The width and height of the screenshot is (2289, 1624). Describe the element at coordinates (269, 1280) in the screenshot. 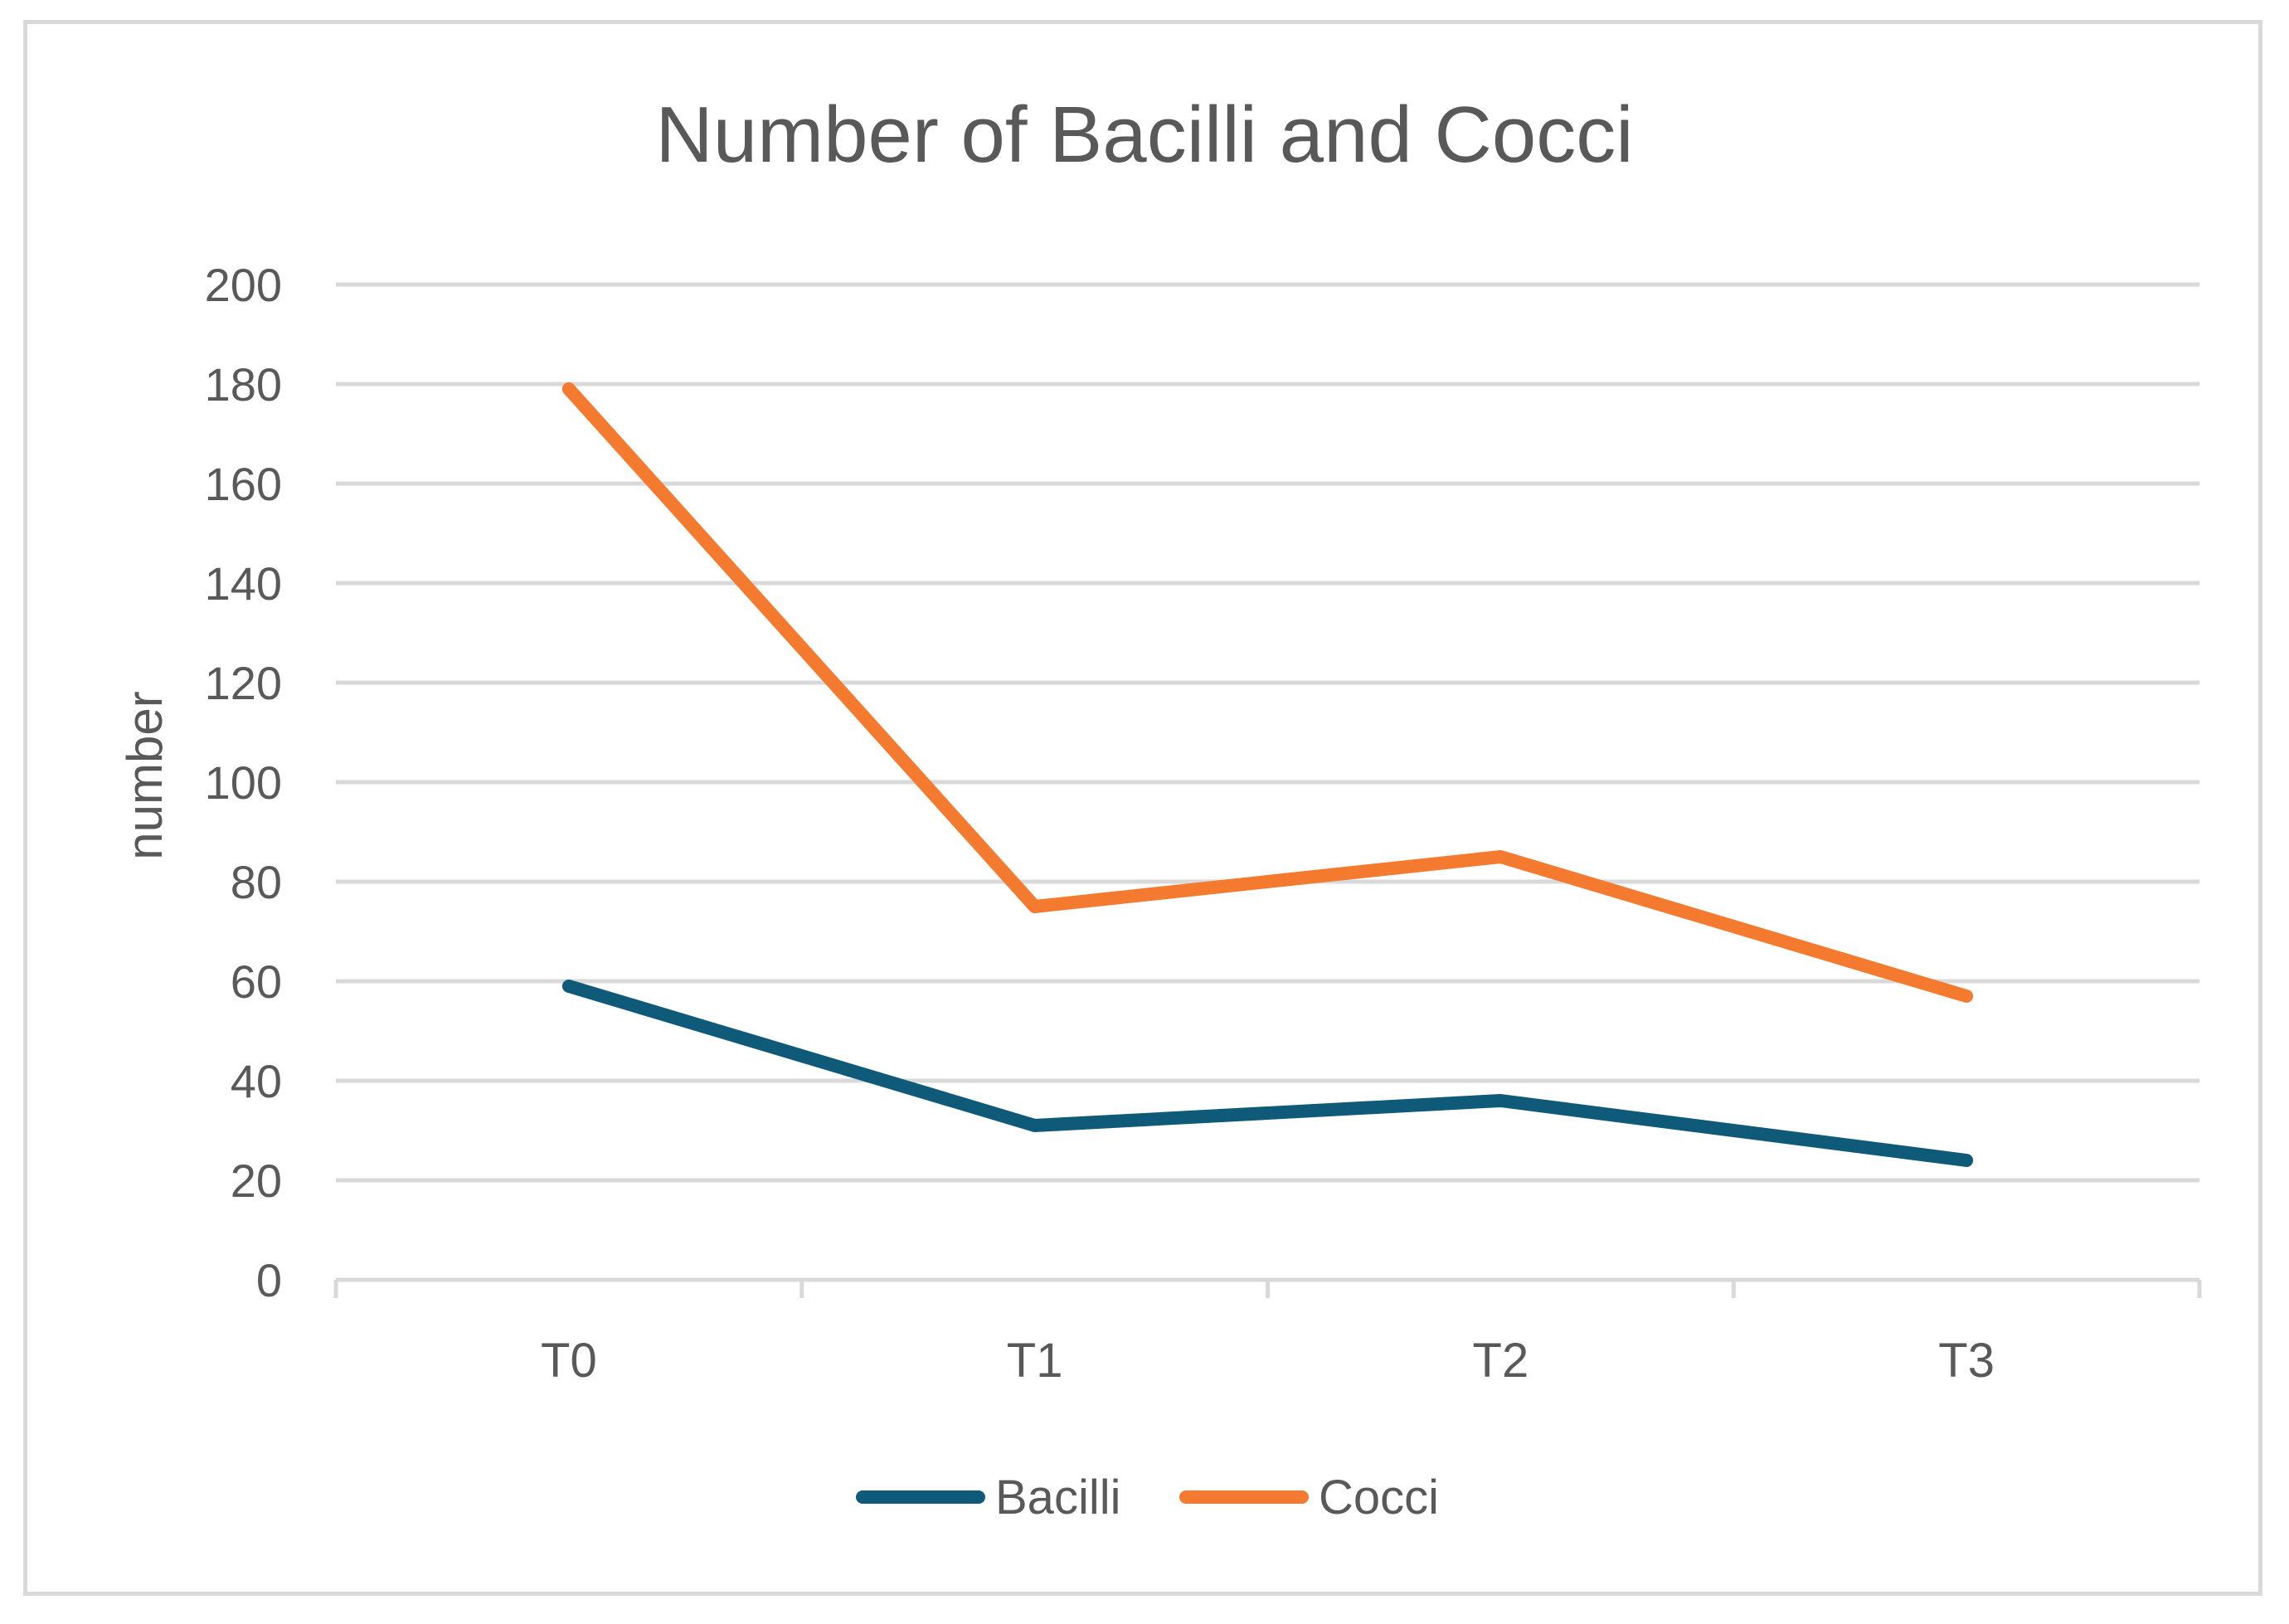

I see `y-tick-label: 0` at that location.